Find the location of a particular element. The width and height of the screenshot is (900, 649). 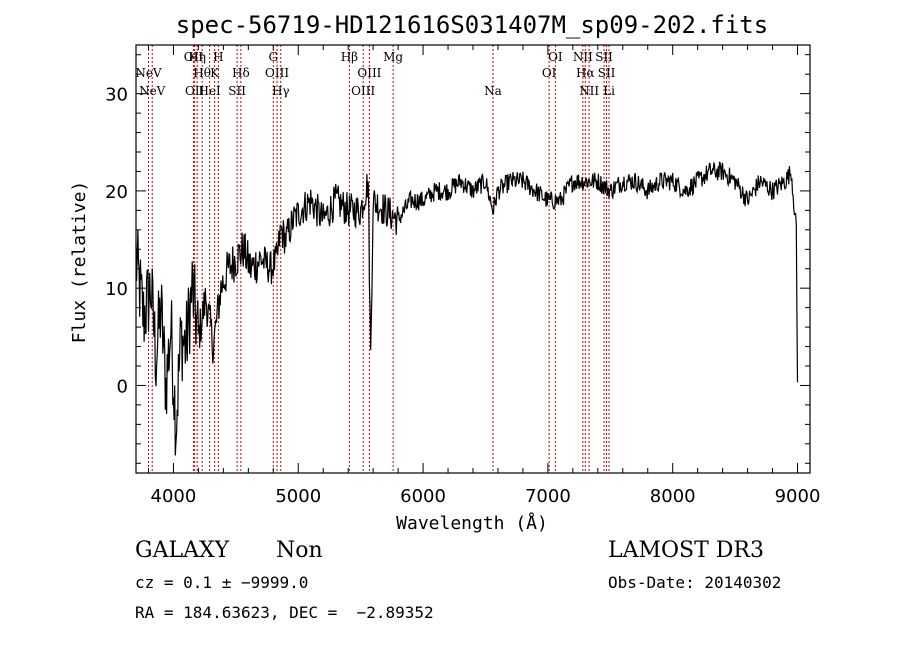

x-tick-label: 7000 is located at coordinates (548, 496).